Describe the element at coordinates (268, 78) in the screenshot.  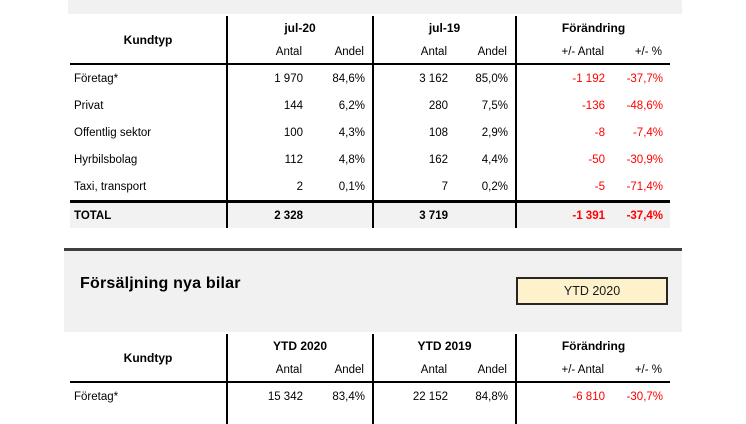
I see `cell-antal: 1 970` at that location.